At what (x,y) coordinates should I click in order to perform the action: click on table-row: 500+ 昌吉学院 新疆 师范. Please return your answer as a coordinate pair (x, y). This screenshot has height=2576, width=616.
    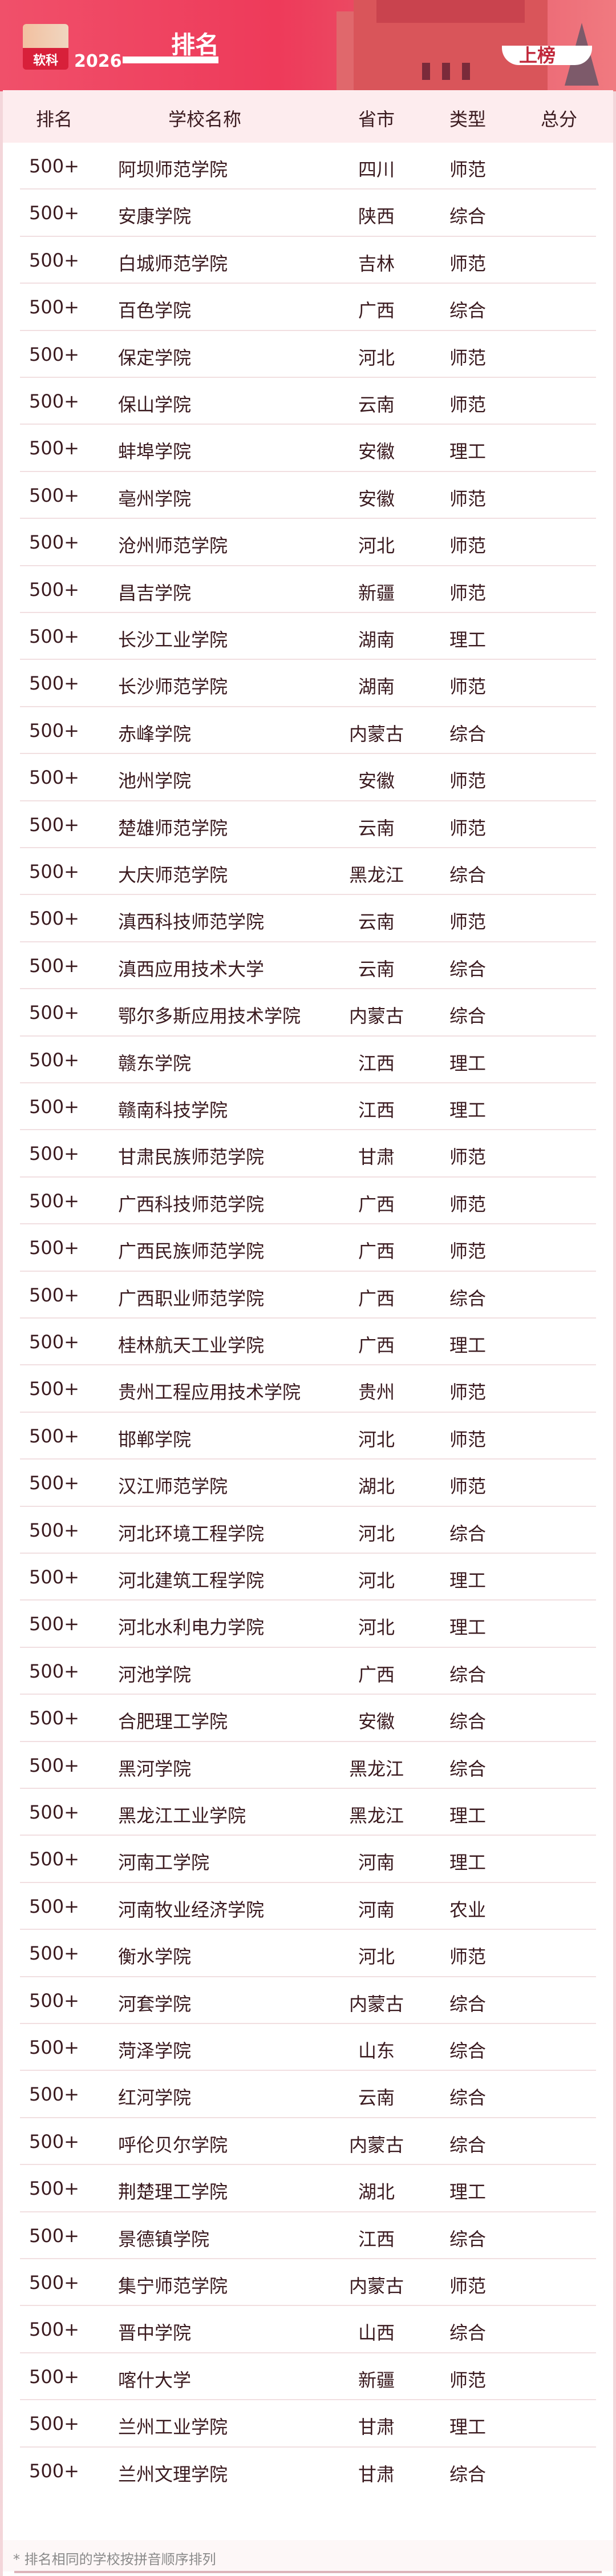
    Looking at the image, I should click on (308, 590).